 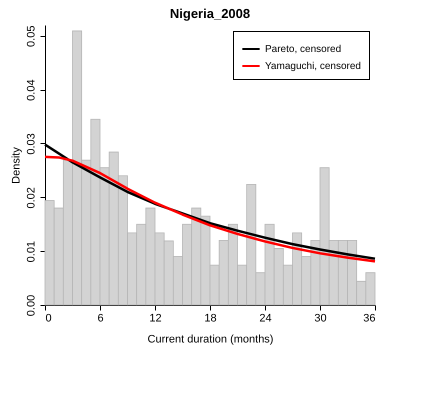 I want to click on x-tick-label: 24, so click(x=265, y=318).